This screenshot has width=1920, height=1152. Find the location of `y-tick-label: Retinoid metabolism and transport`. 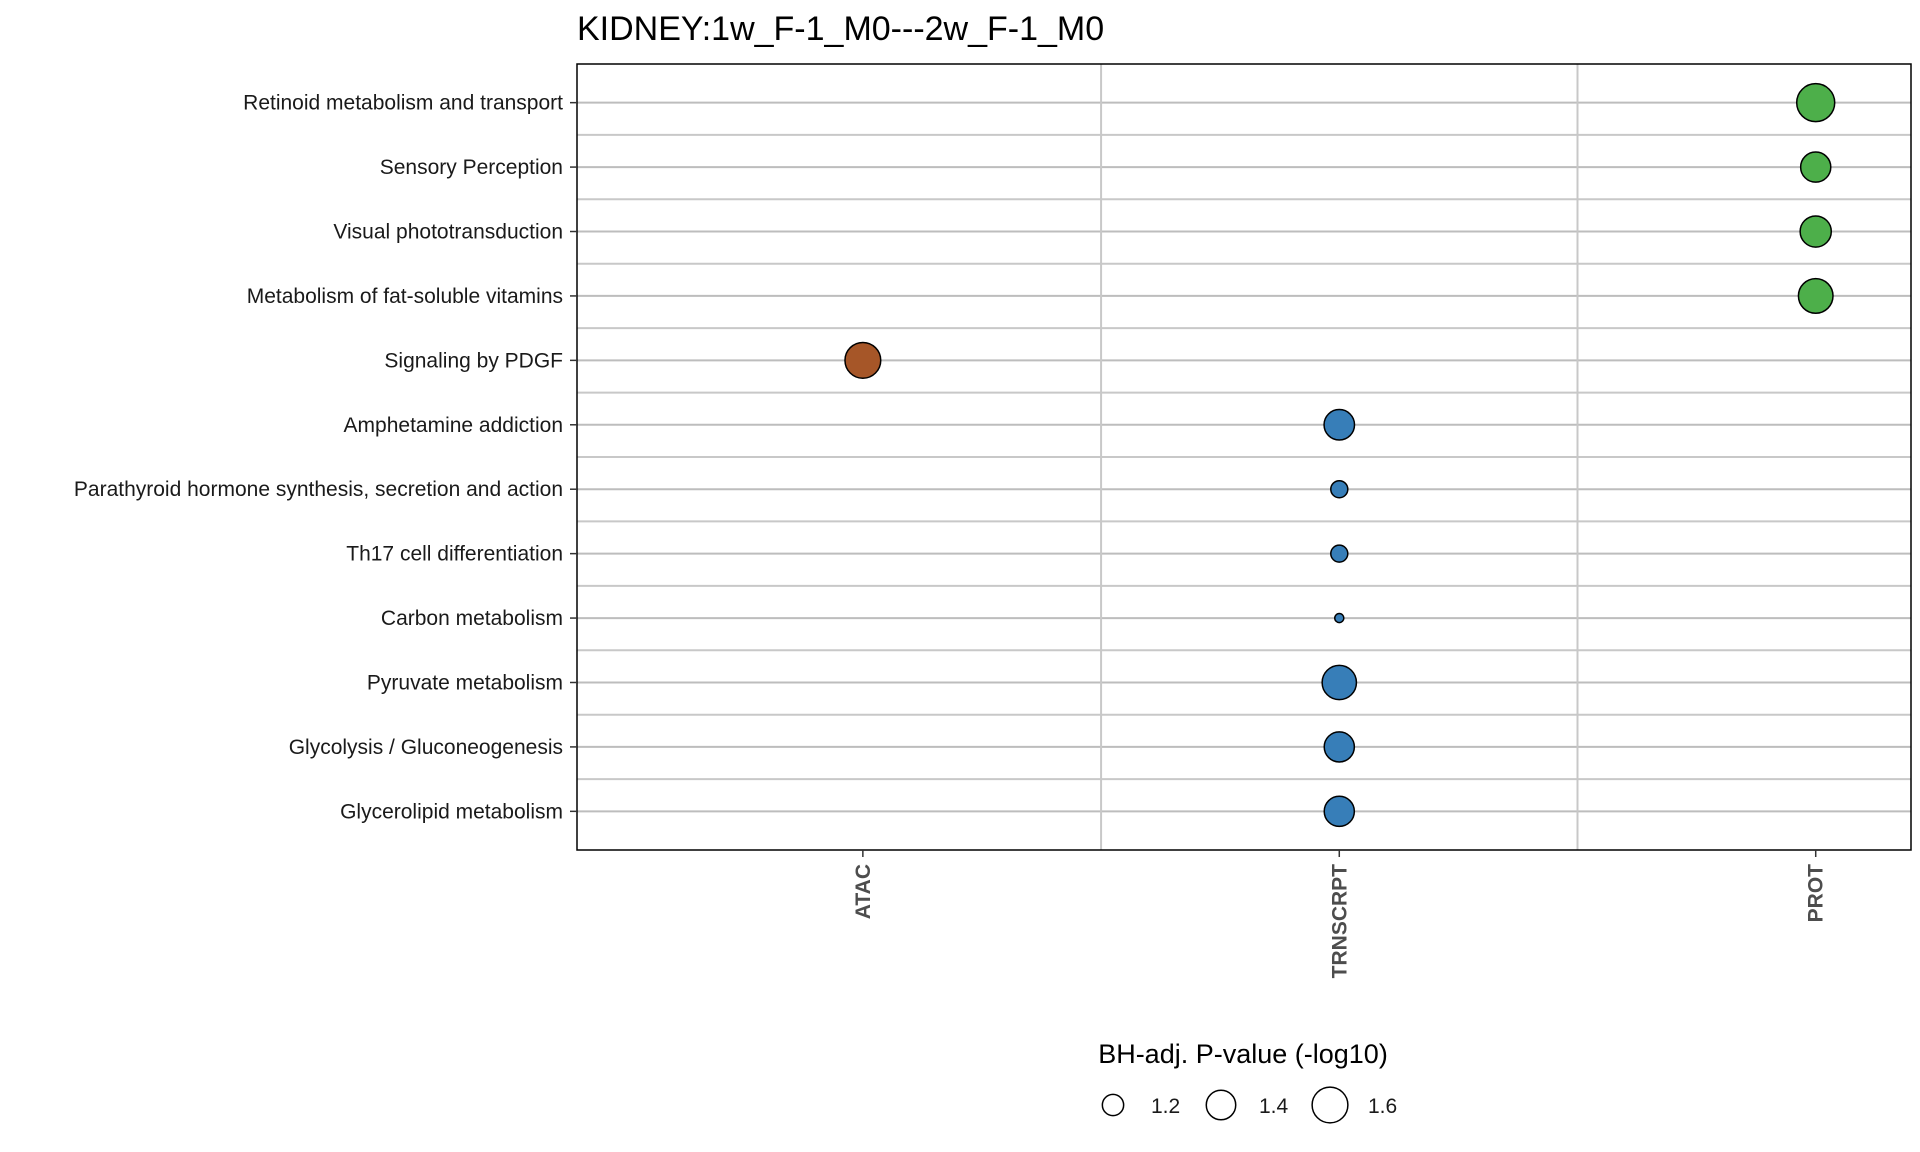

y-tick-label: Retinoid metabolism and transport is located at coordinates (403, 103).